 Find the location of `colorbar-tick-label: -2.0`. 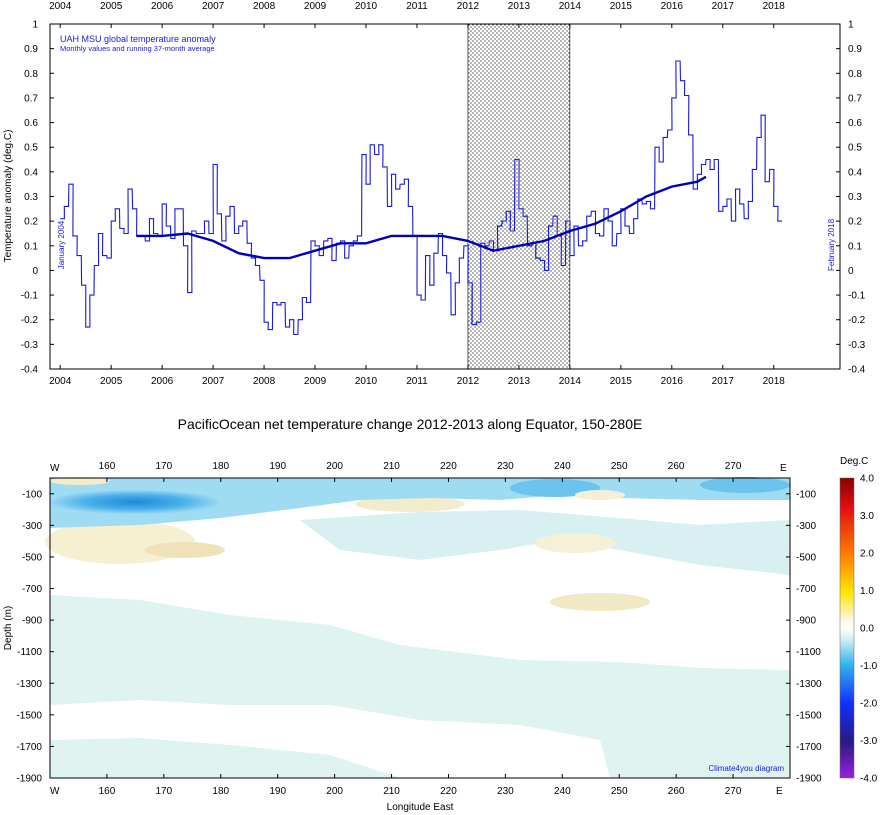

colorbar-tick-label: -2.0 is located at coordinates (869, 704).